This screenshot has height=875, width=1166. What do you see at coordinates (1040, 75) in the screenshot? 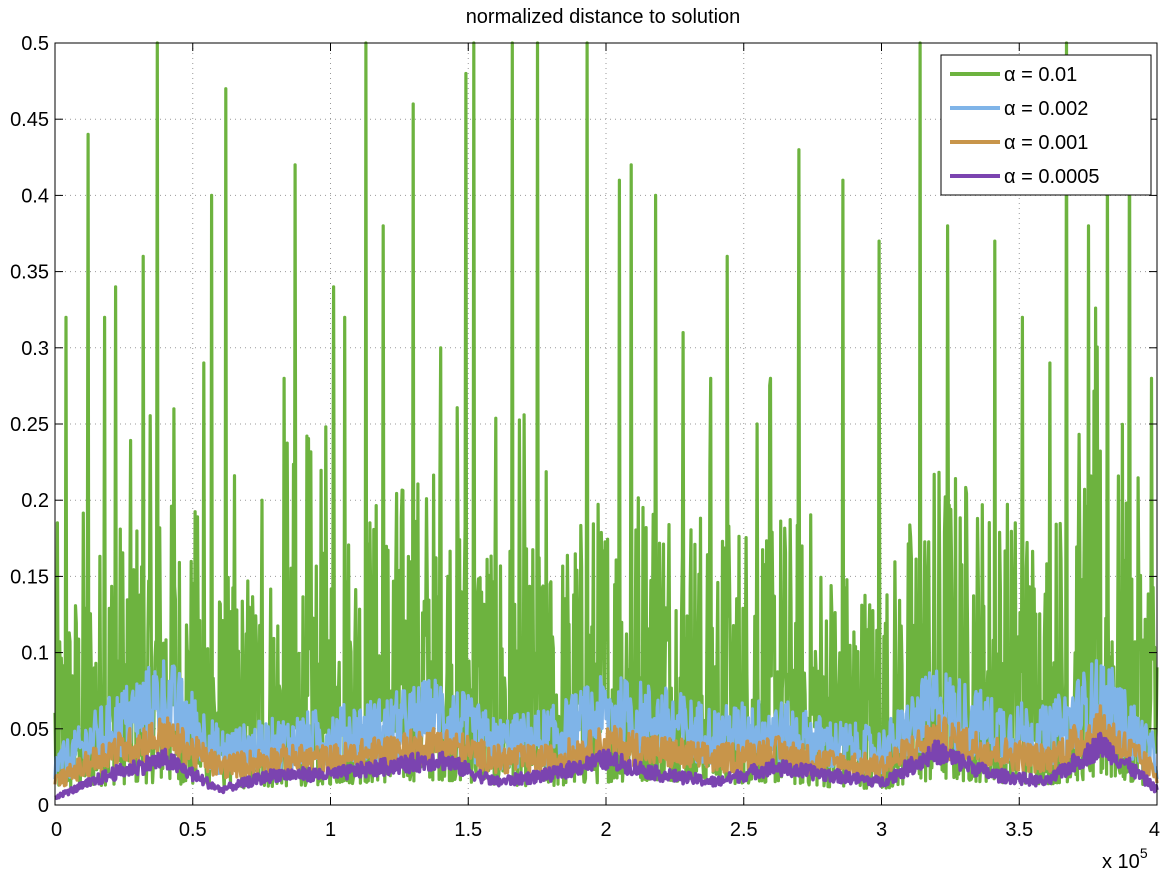
I see `legend-label: α = 0.01` at bounding box center [1040, 75].